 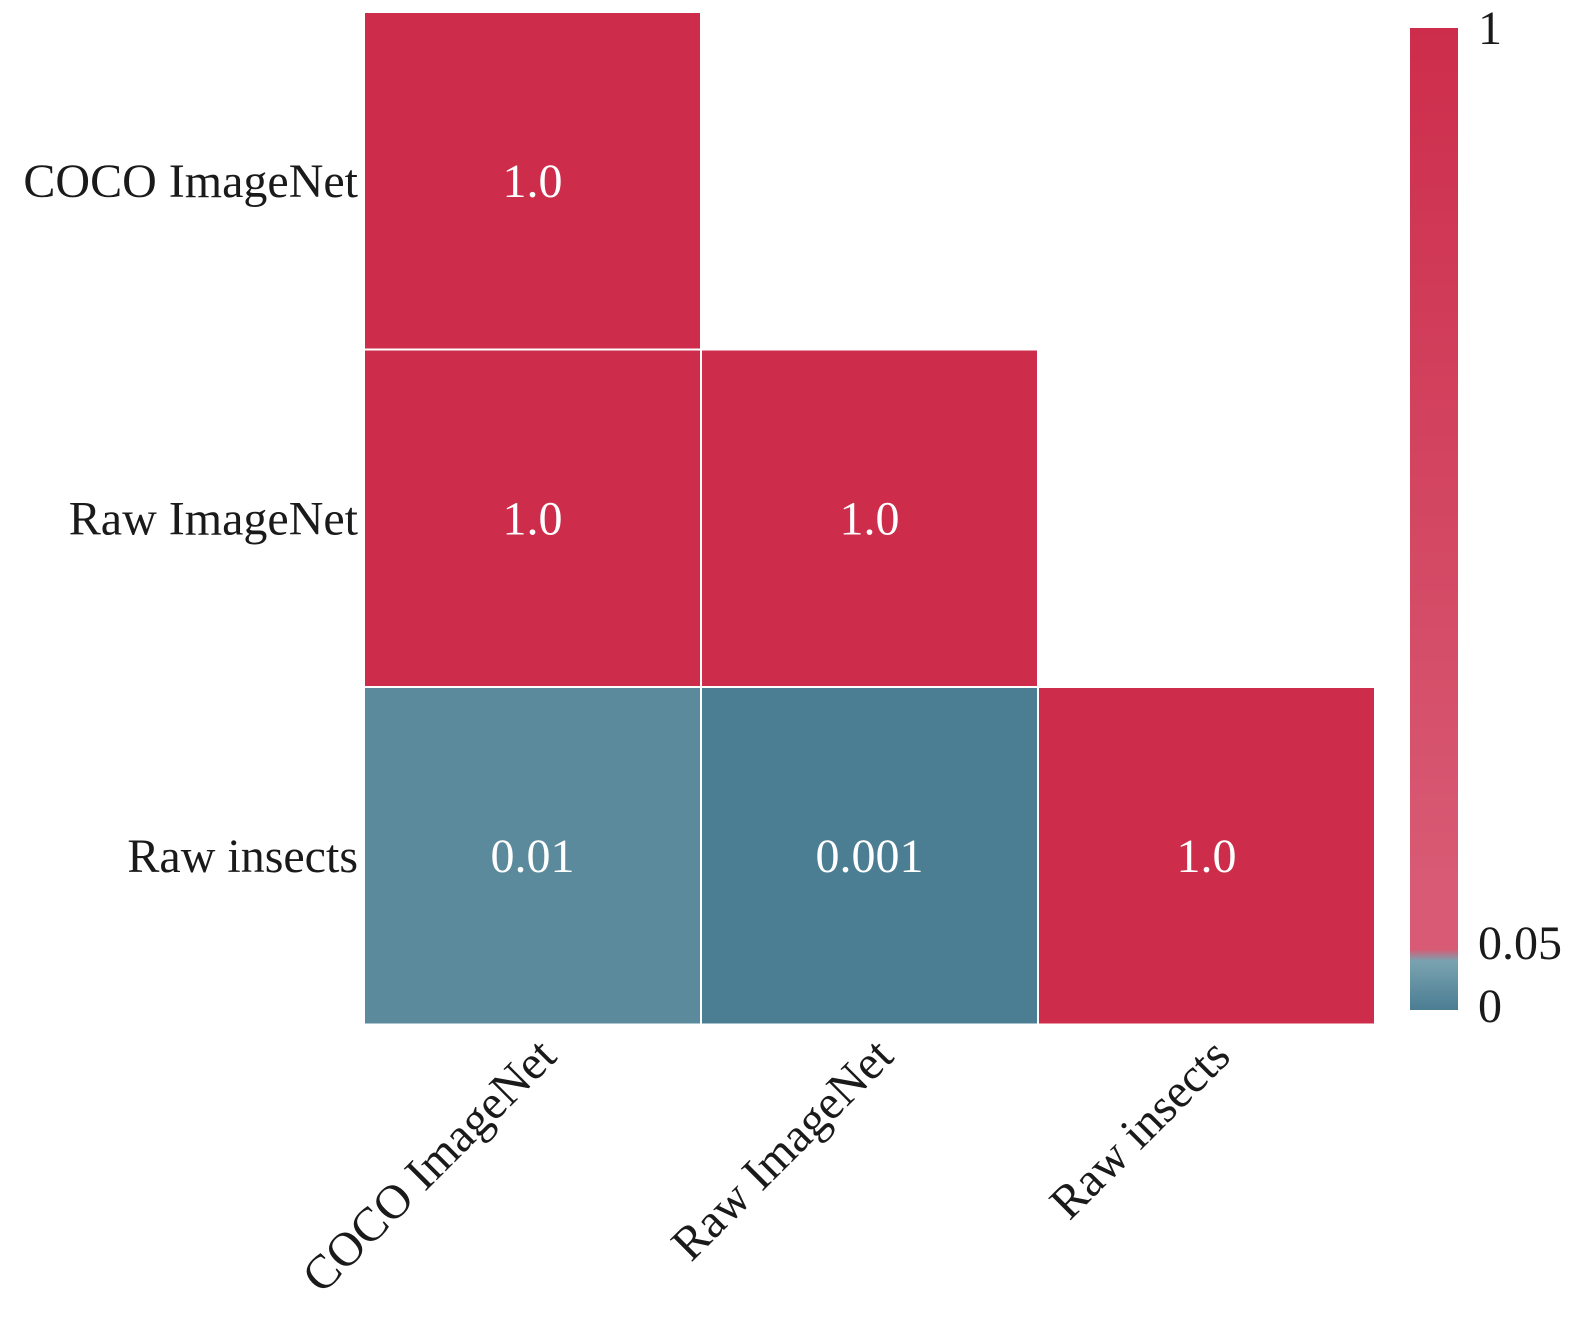 I want to click on heatmap-cell-coco-imagenet-coco-imagenet, so click(x=532, y=181).